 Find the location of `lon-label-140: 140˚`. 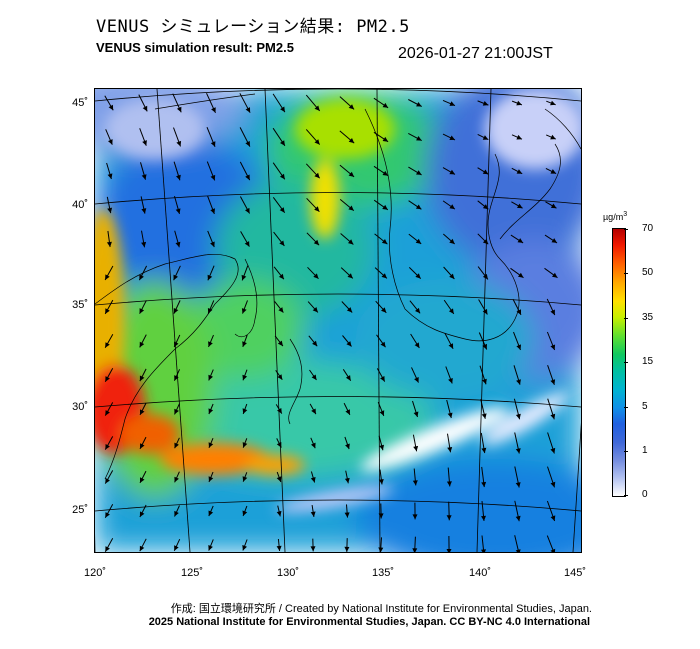

lon-label-140: 140˚ is located at coordinates (480, 573).